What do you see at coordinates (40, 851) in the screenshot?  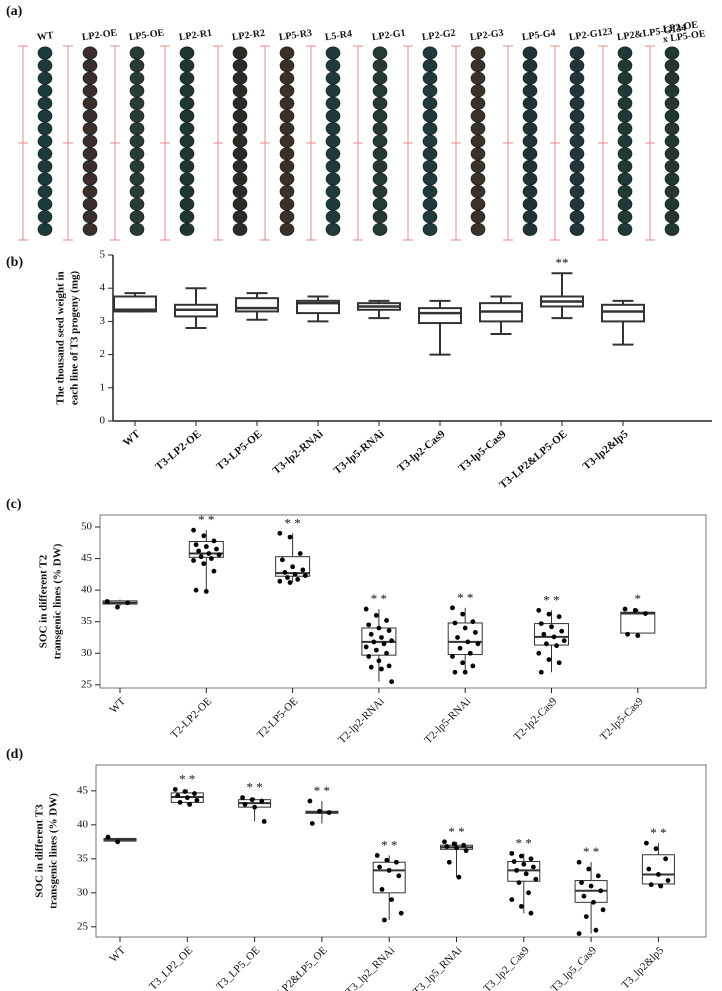 I see `y-axis-title: SOC in different T3` at bounding box center [40, 851].